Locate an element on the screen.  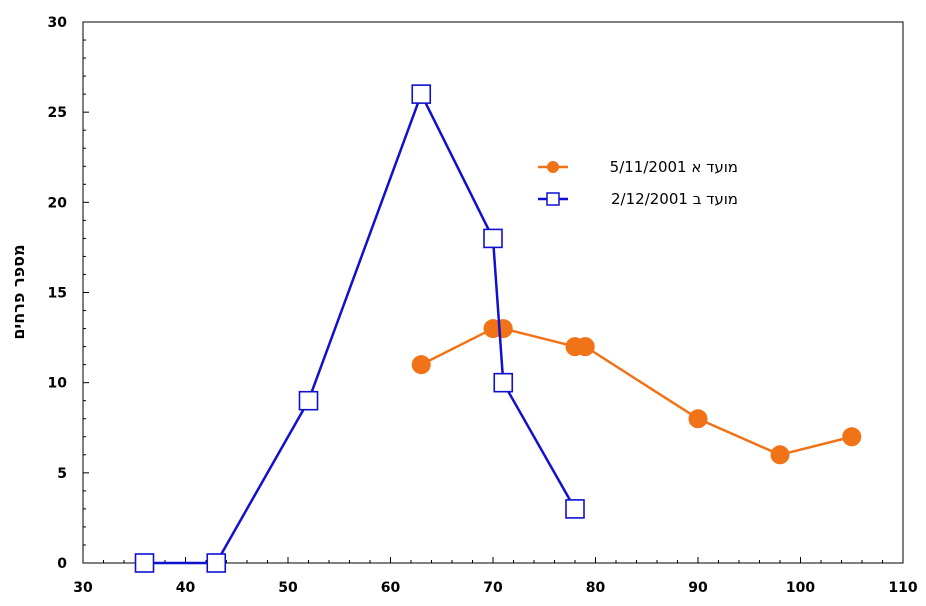
x-tick-label: 70 is located at coordinates (493, 588).